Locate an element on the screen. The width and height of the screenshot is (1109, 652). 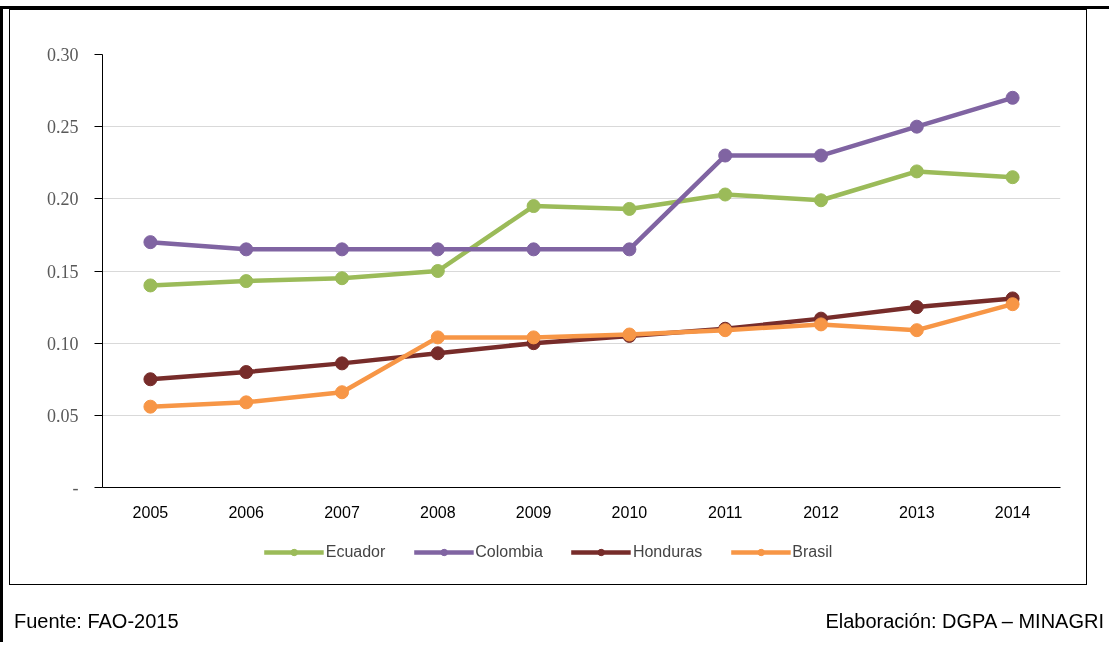
x-tick-label: 2007 is located at coordinates (342, 512).